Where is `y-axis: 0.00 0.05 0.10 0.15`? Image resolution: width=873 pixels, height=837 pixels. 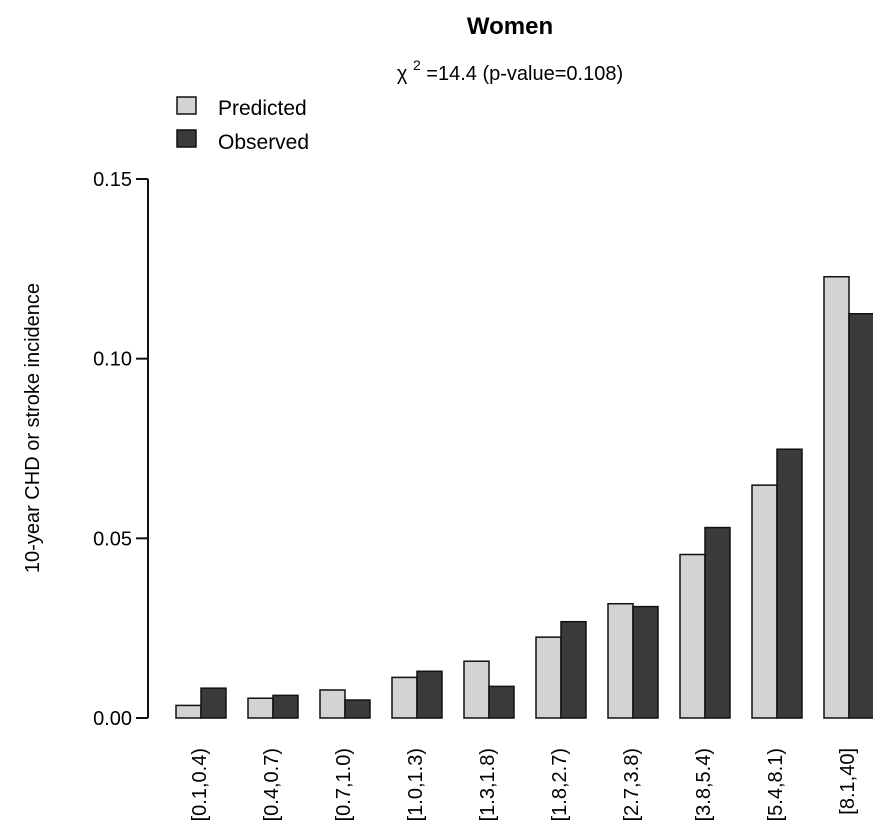 y-axis: 0.00 0.05 0.10 0.15 is located at coordinates (121, 449).